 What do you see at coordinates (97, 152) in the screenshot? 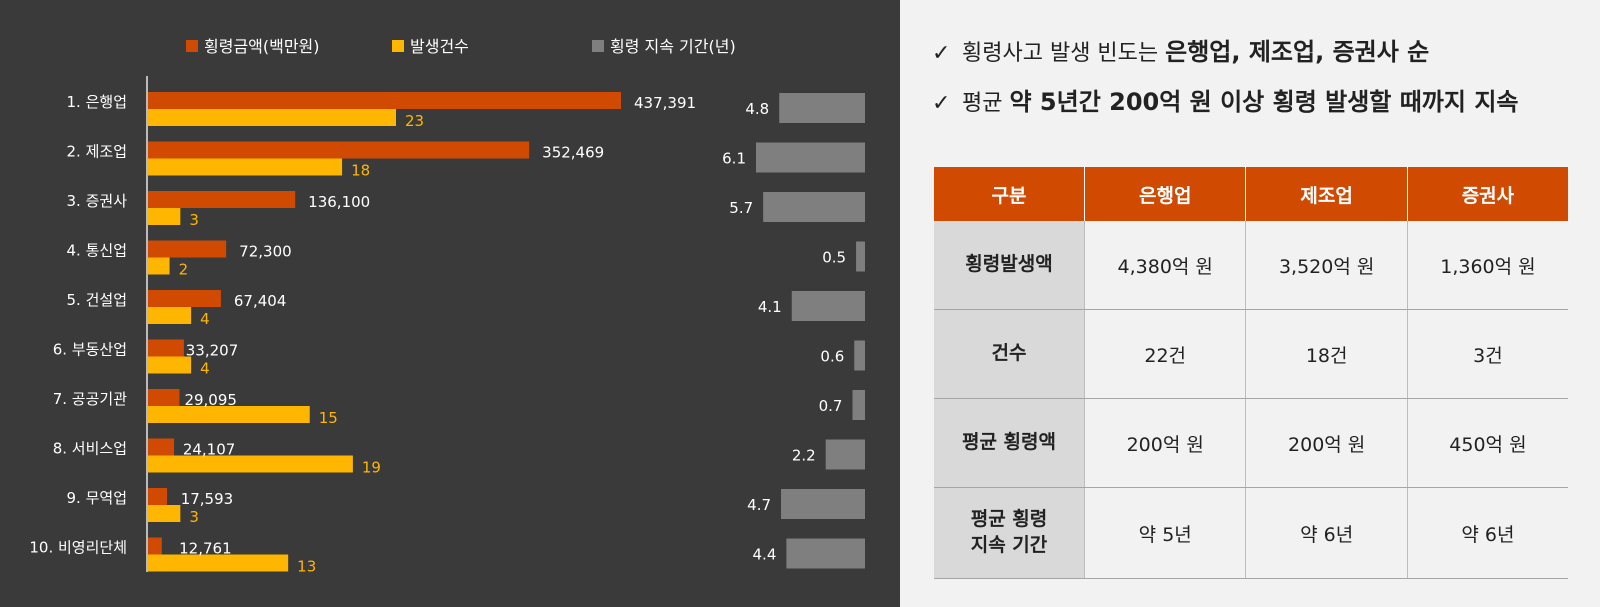
I see `category-label: 2. 제조업` at bounding box center [97, 152].